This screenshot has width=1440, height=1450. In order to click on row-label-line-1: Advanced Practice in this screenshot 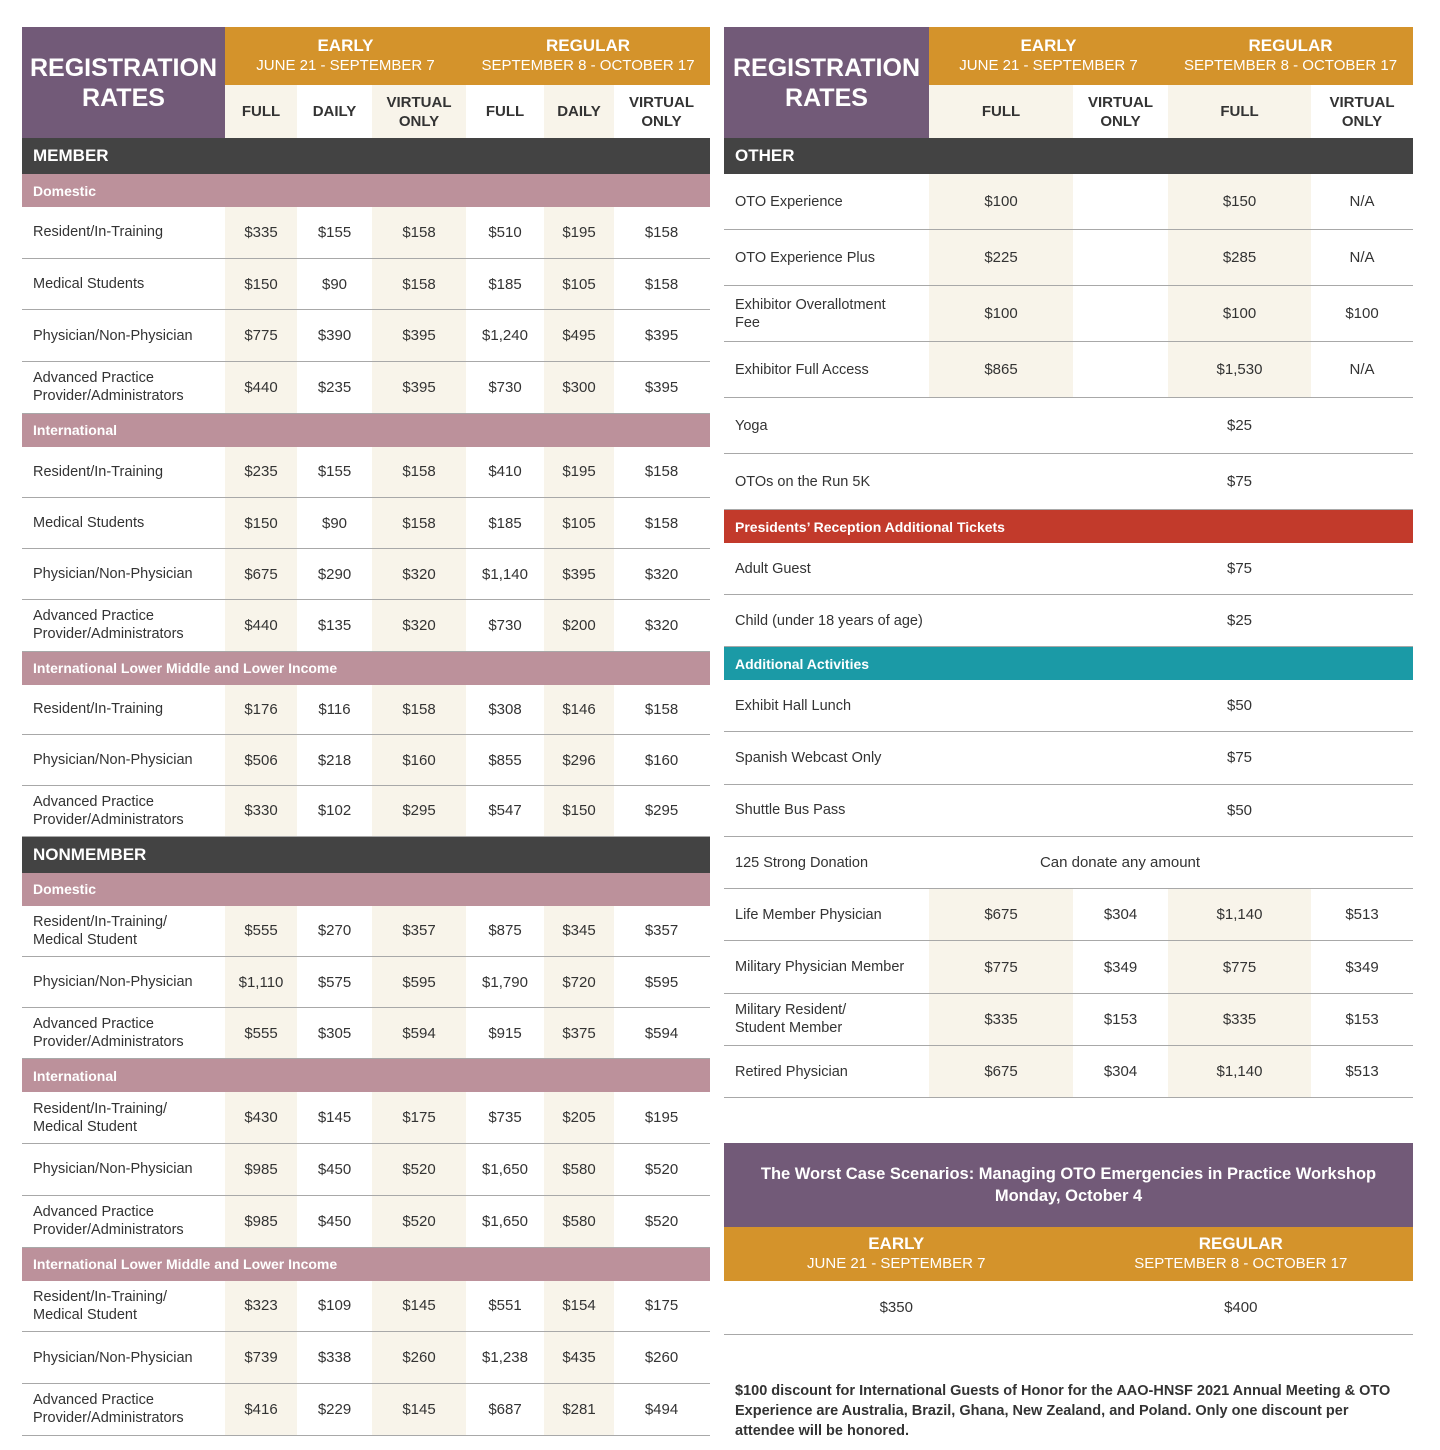, I will do `click(93, 801)`.